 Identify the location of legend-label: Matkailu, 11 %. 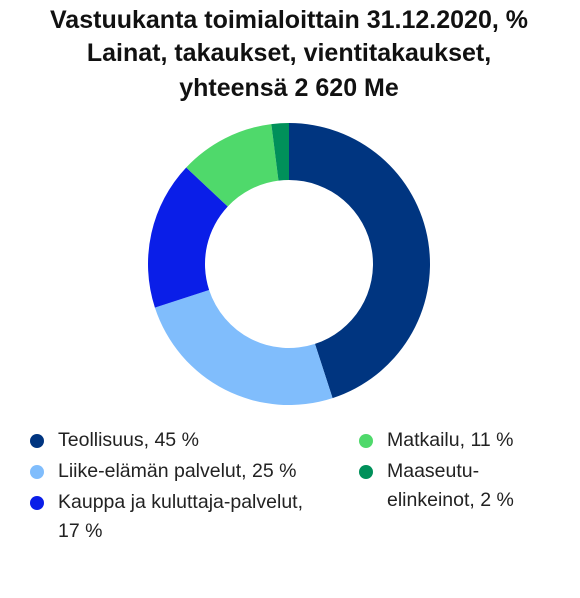
(450, 440).